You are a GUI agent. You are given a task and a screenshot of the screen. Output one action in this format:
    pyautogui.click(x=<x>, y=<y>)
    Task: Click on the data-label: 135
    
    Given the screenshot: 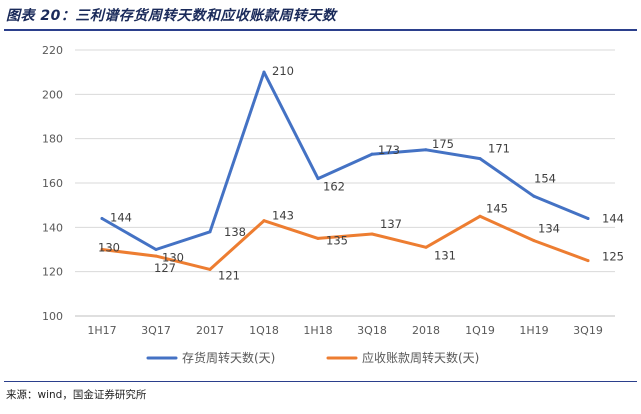 What is the action you would take?
    pyautogui.click(x=337, y=240)
    